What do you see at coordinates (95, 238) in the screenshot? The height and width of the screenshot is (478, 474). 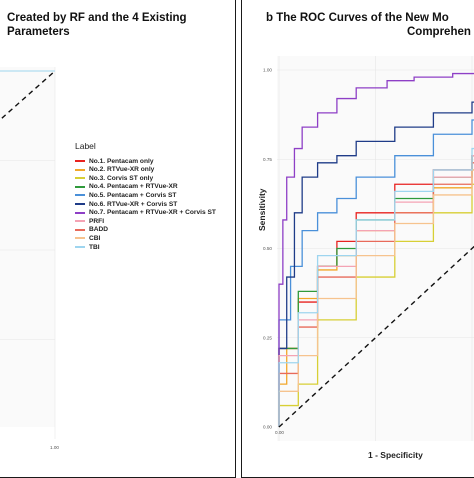 I see `legend-label: CBI` at bounding box center [95, 238].